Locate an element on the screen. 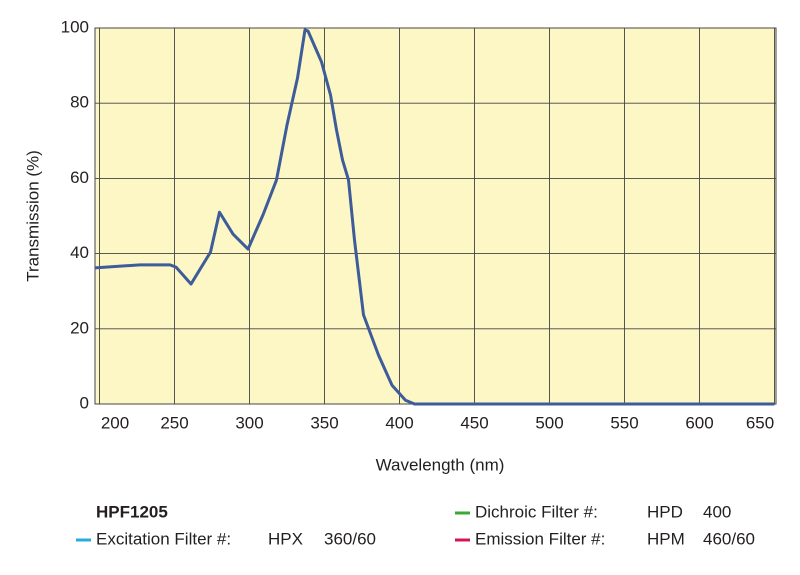 Image resolution: width=800 pixels, height=575 pixels. x-tick-label: 400 is located at coordinates (399, 422).